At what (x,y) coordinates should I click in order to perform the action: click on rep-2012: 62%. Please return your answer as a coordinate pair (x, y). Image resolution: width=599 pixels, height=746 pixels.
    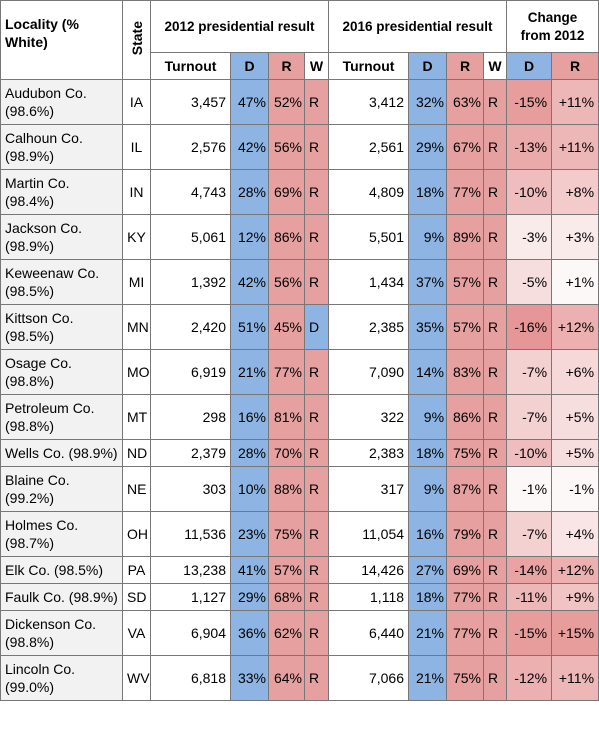
    Looking at the image, I should click on (286, 633).